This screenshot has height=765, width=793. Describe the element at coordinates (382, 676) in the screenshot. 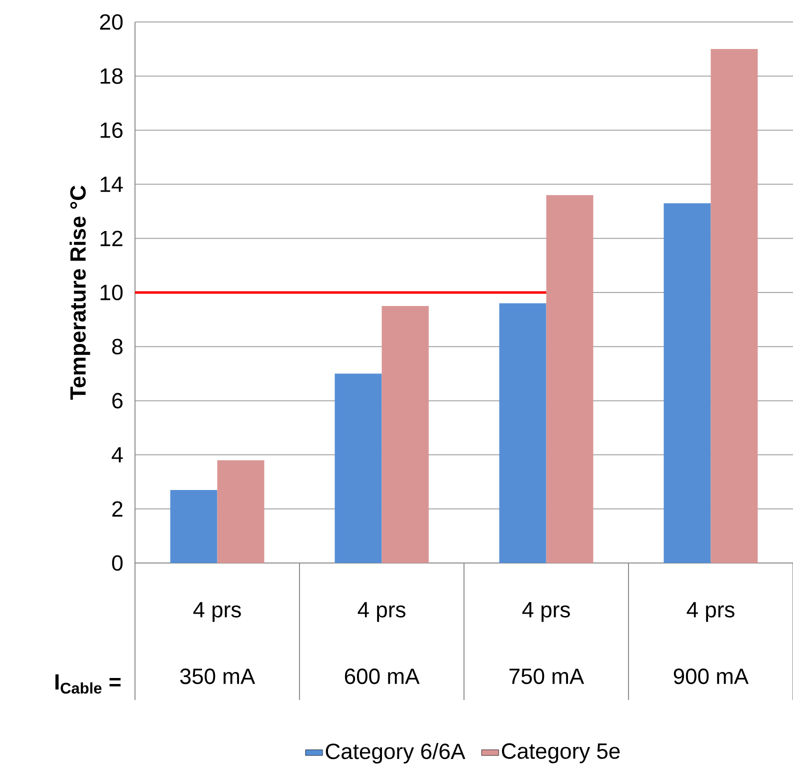

I see `x-tick-label: 600 mA` at that location.